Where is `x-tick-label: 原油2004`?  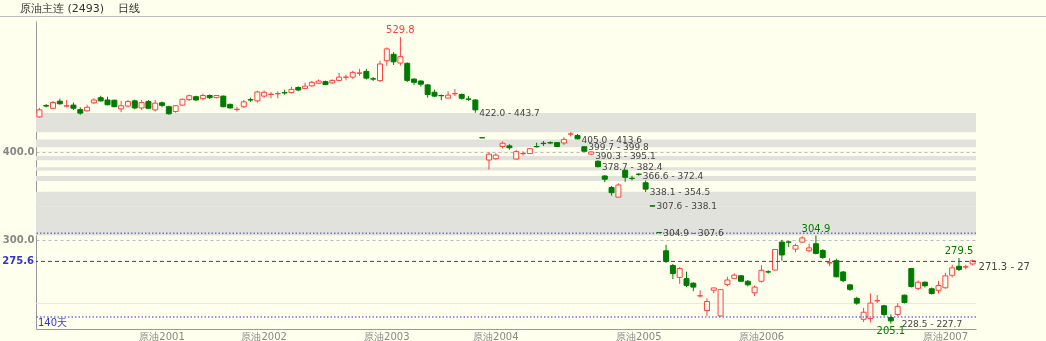
x-tick-label: 原油2004 is located at coordinates (496, 335).